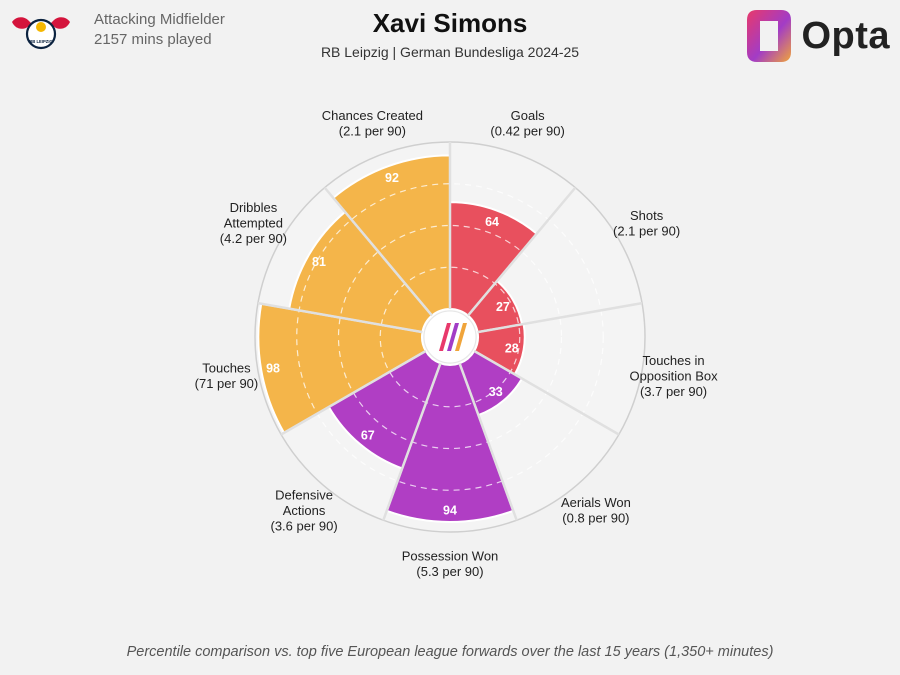  What do you see at coordinates (499, 349) in the screenshot?
I see `bar-touches-in-opposition-box` at bounding box center [499, 349].